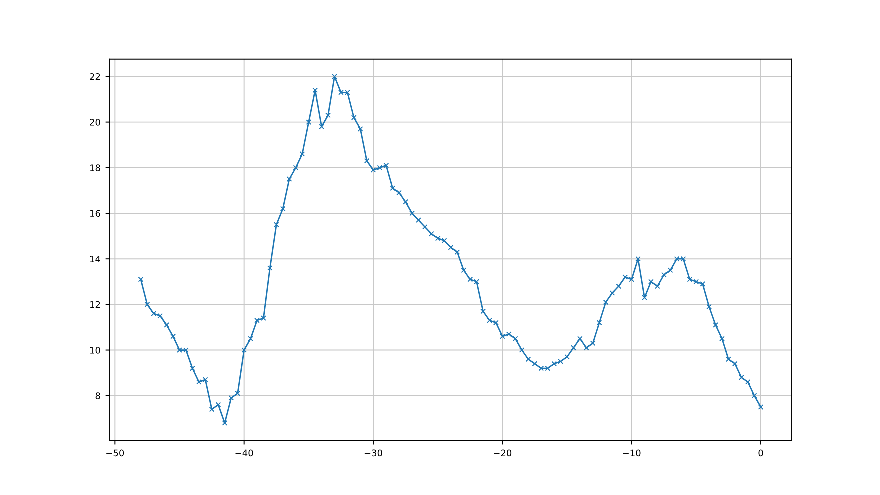  I want to click on y-tick-label: 12, so click(95, 304).